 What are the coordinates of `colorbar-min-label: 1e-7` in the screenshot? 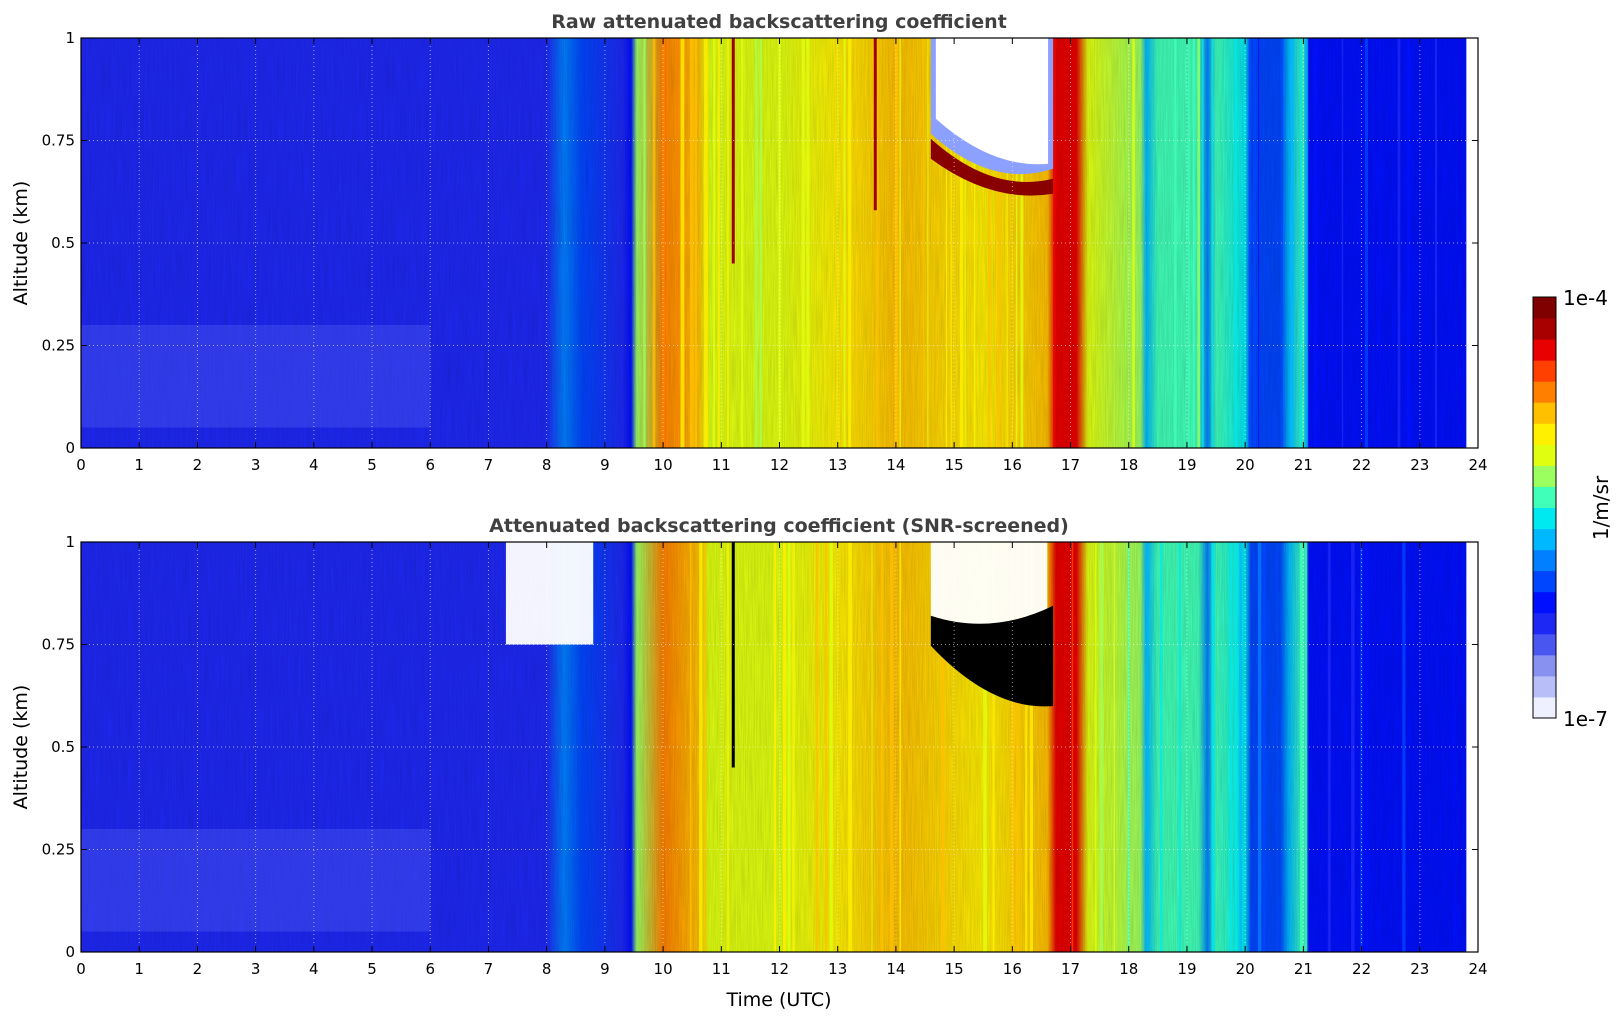 It's located at (1585, 719).